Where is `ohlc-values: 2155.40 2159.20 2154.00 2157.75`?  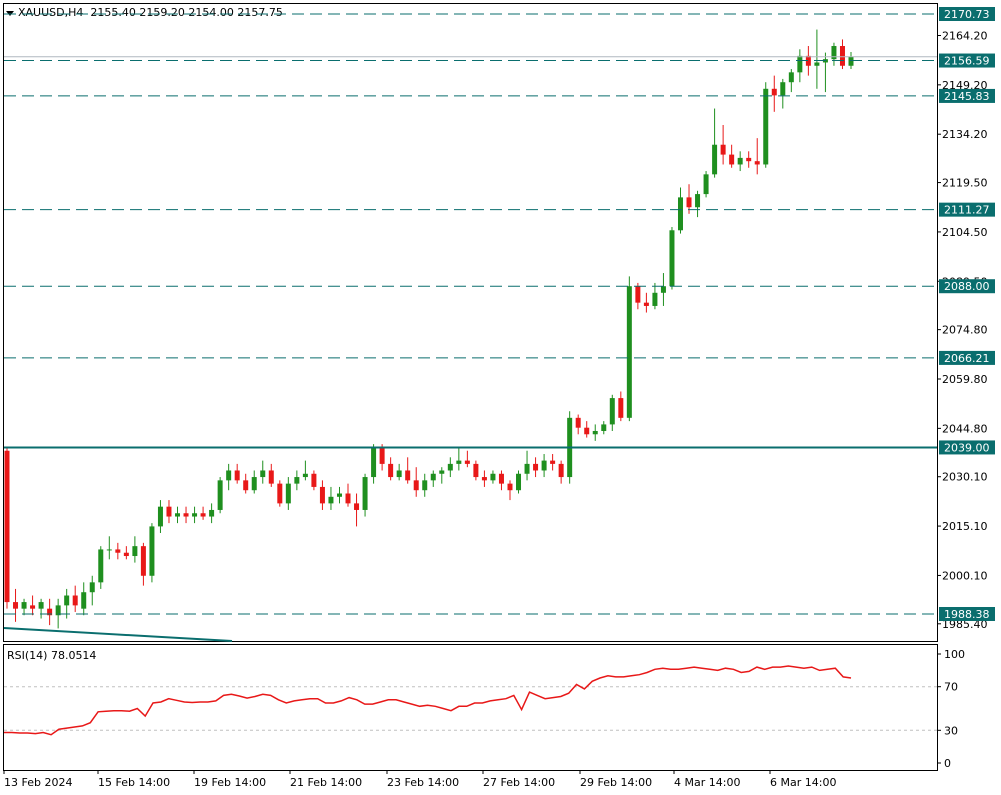
ohlc-values: 2155.40 2159.20 2154.00 2157.75 is located at coordinates (186, 12).